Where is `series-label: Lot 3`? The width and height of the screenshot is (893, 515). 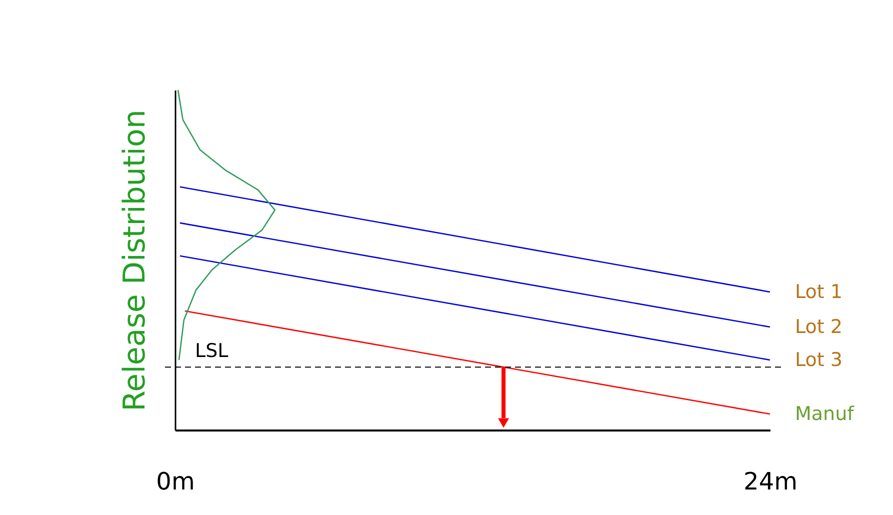 series-label: Lot 3 is located at coordinates (818, 359).